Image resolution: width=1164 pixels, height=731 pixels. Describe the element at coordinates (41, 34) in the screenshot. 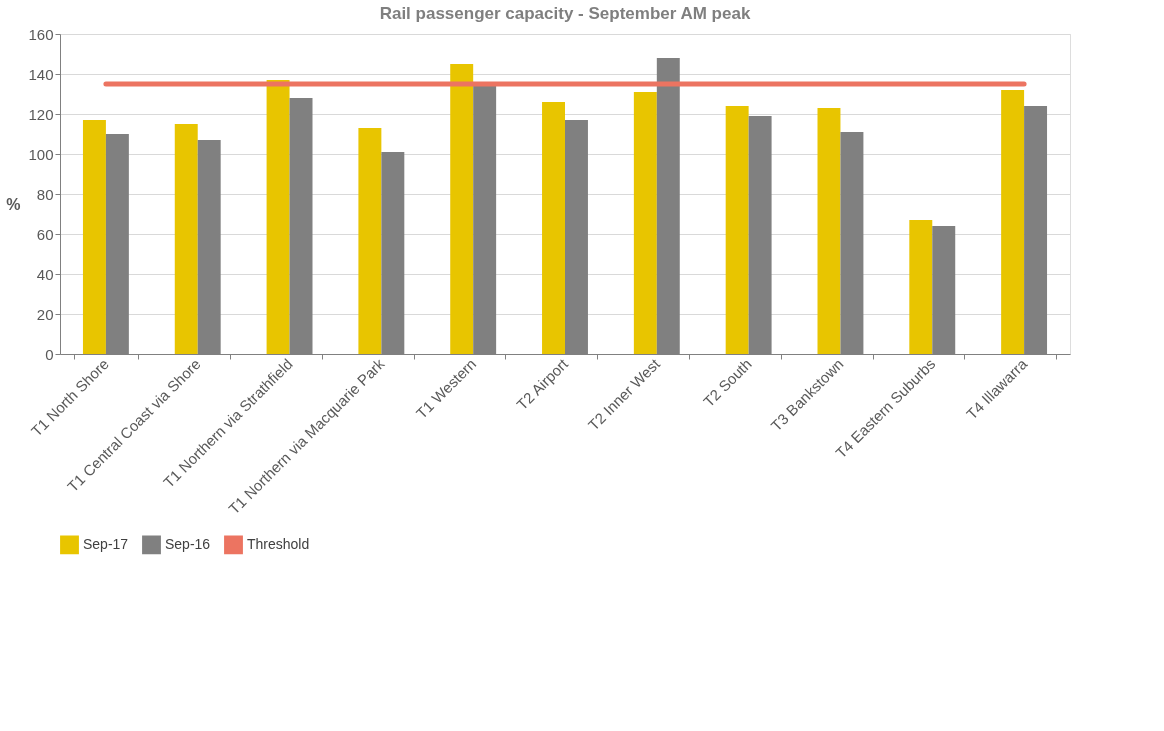

I see `y-tick-label: 160` at that location.